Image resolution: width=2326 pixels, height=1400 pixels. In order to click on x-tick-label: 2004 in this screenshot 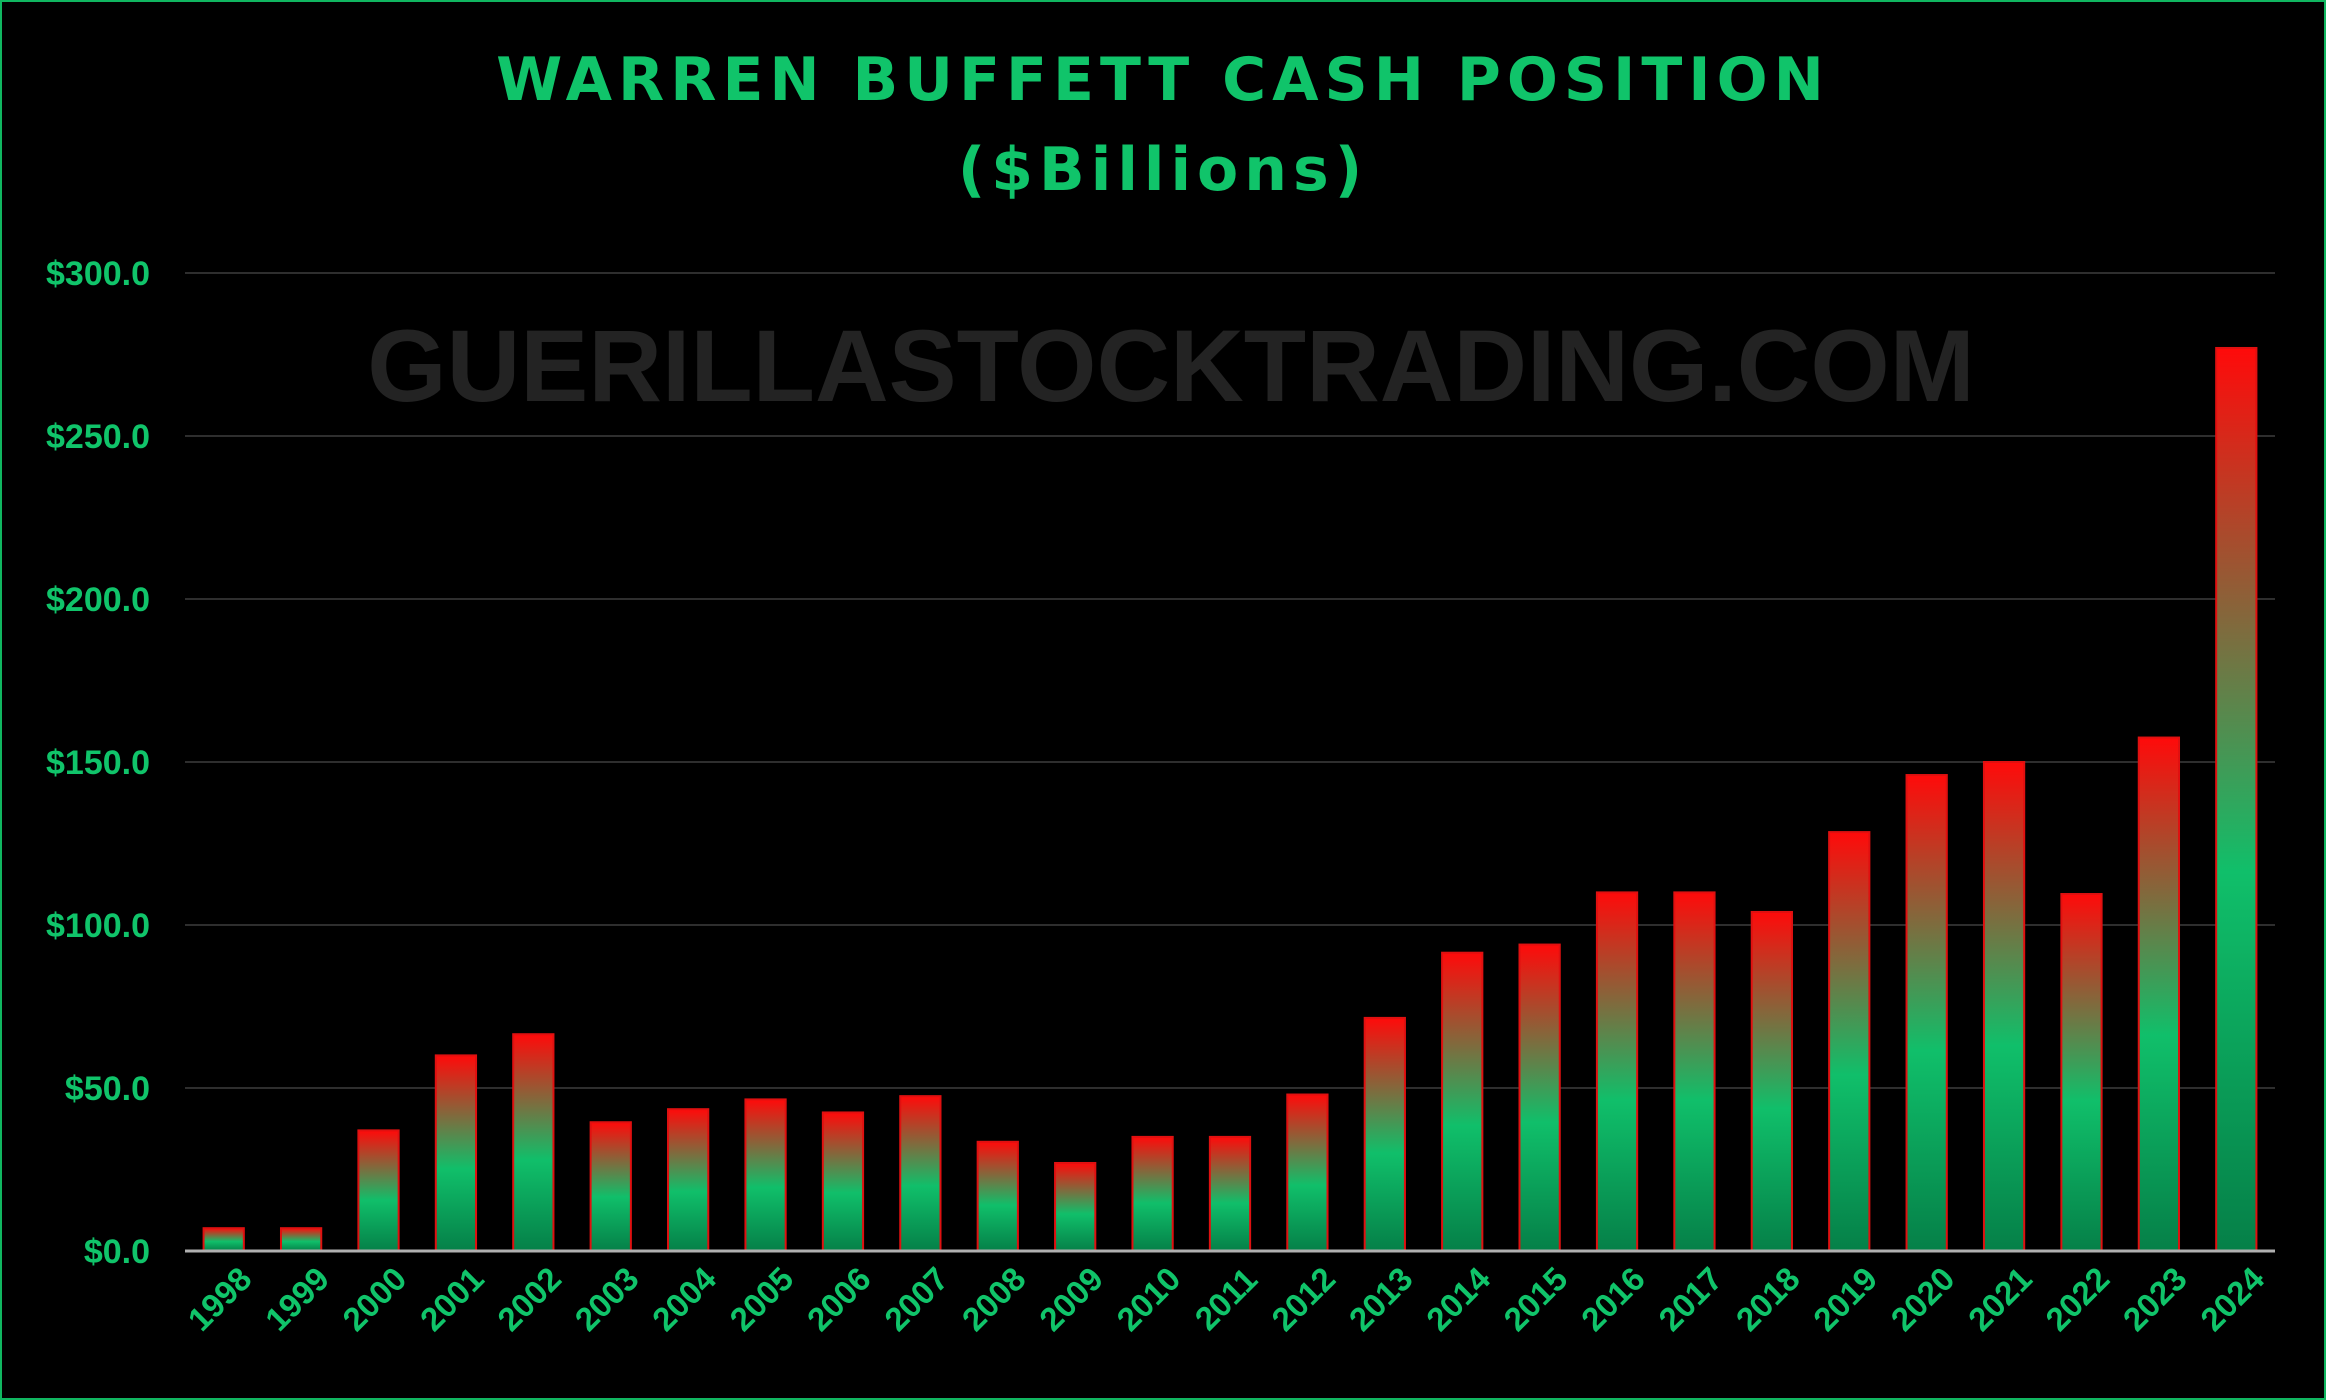, I will do `click(684, 1298)`.